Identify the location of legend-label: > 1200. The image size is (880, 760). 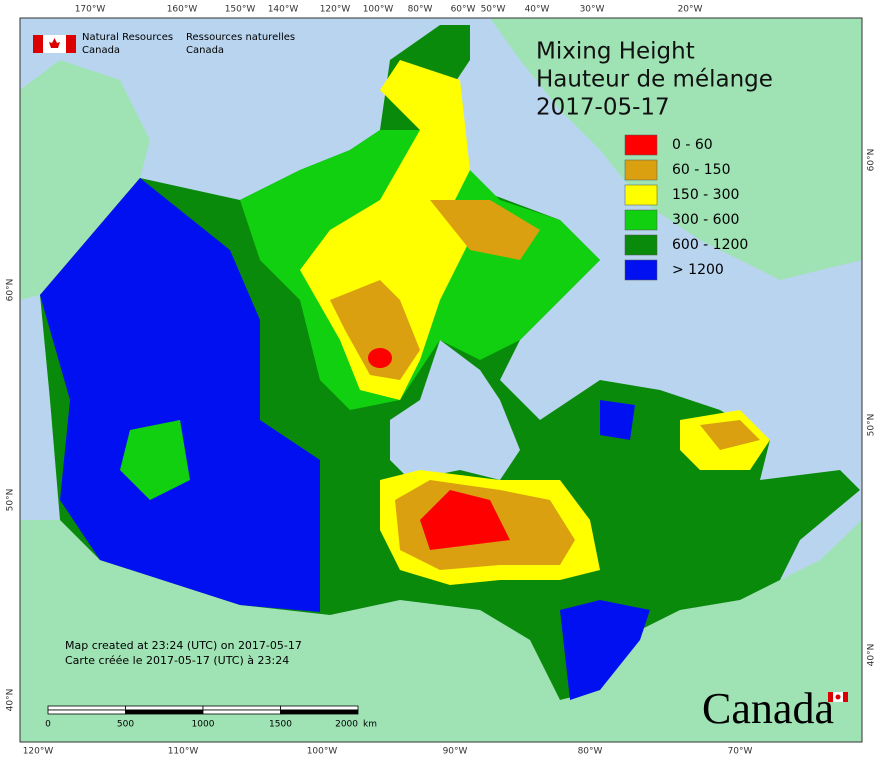
(698, 270).